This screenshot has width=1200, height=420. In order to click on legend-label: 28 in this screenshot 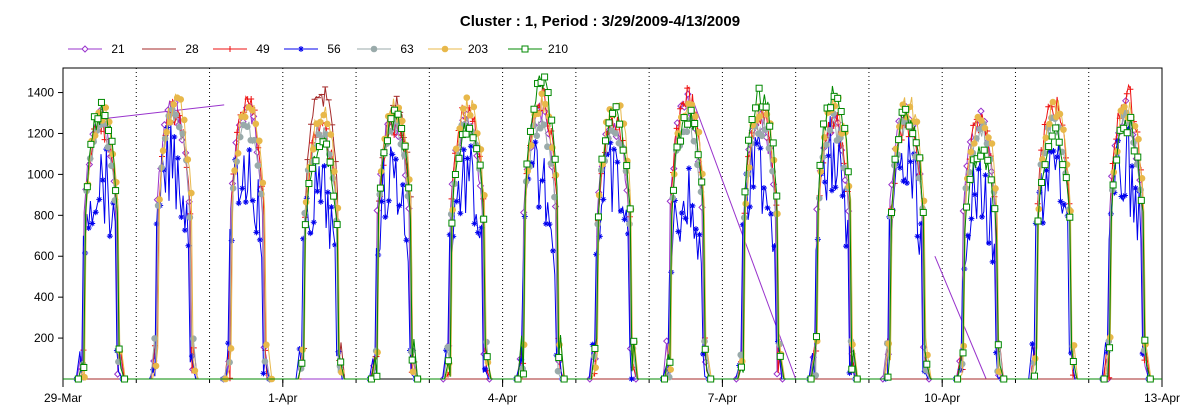, I will do `click(192, 49)`.